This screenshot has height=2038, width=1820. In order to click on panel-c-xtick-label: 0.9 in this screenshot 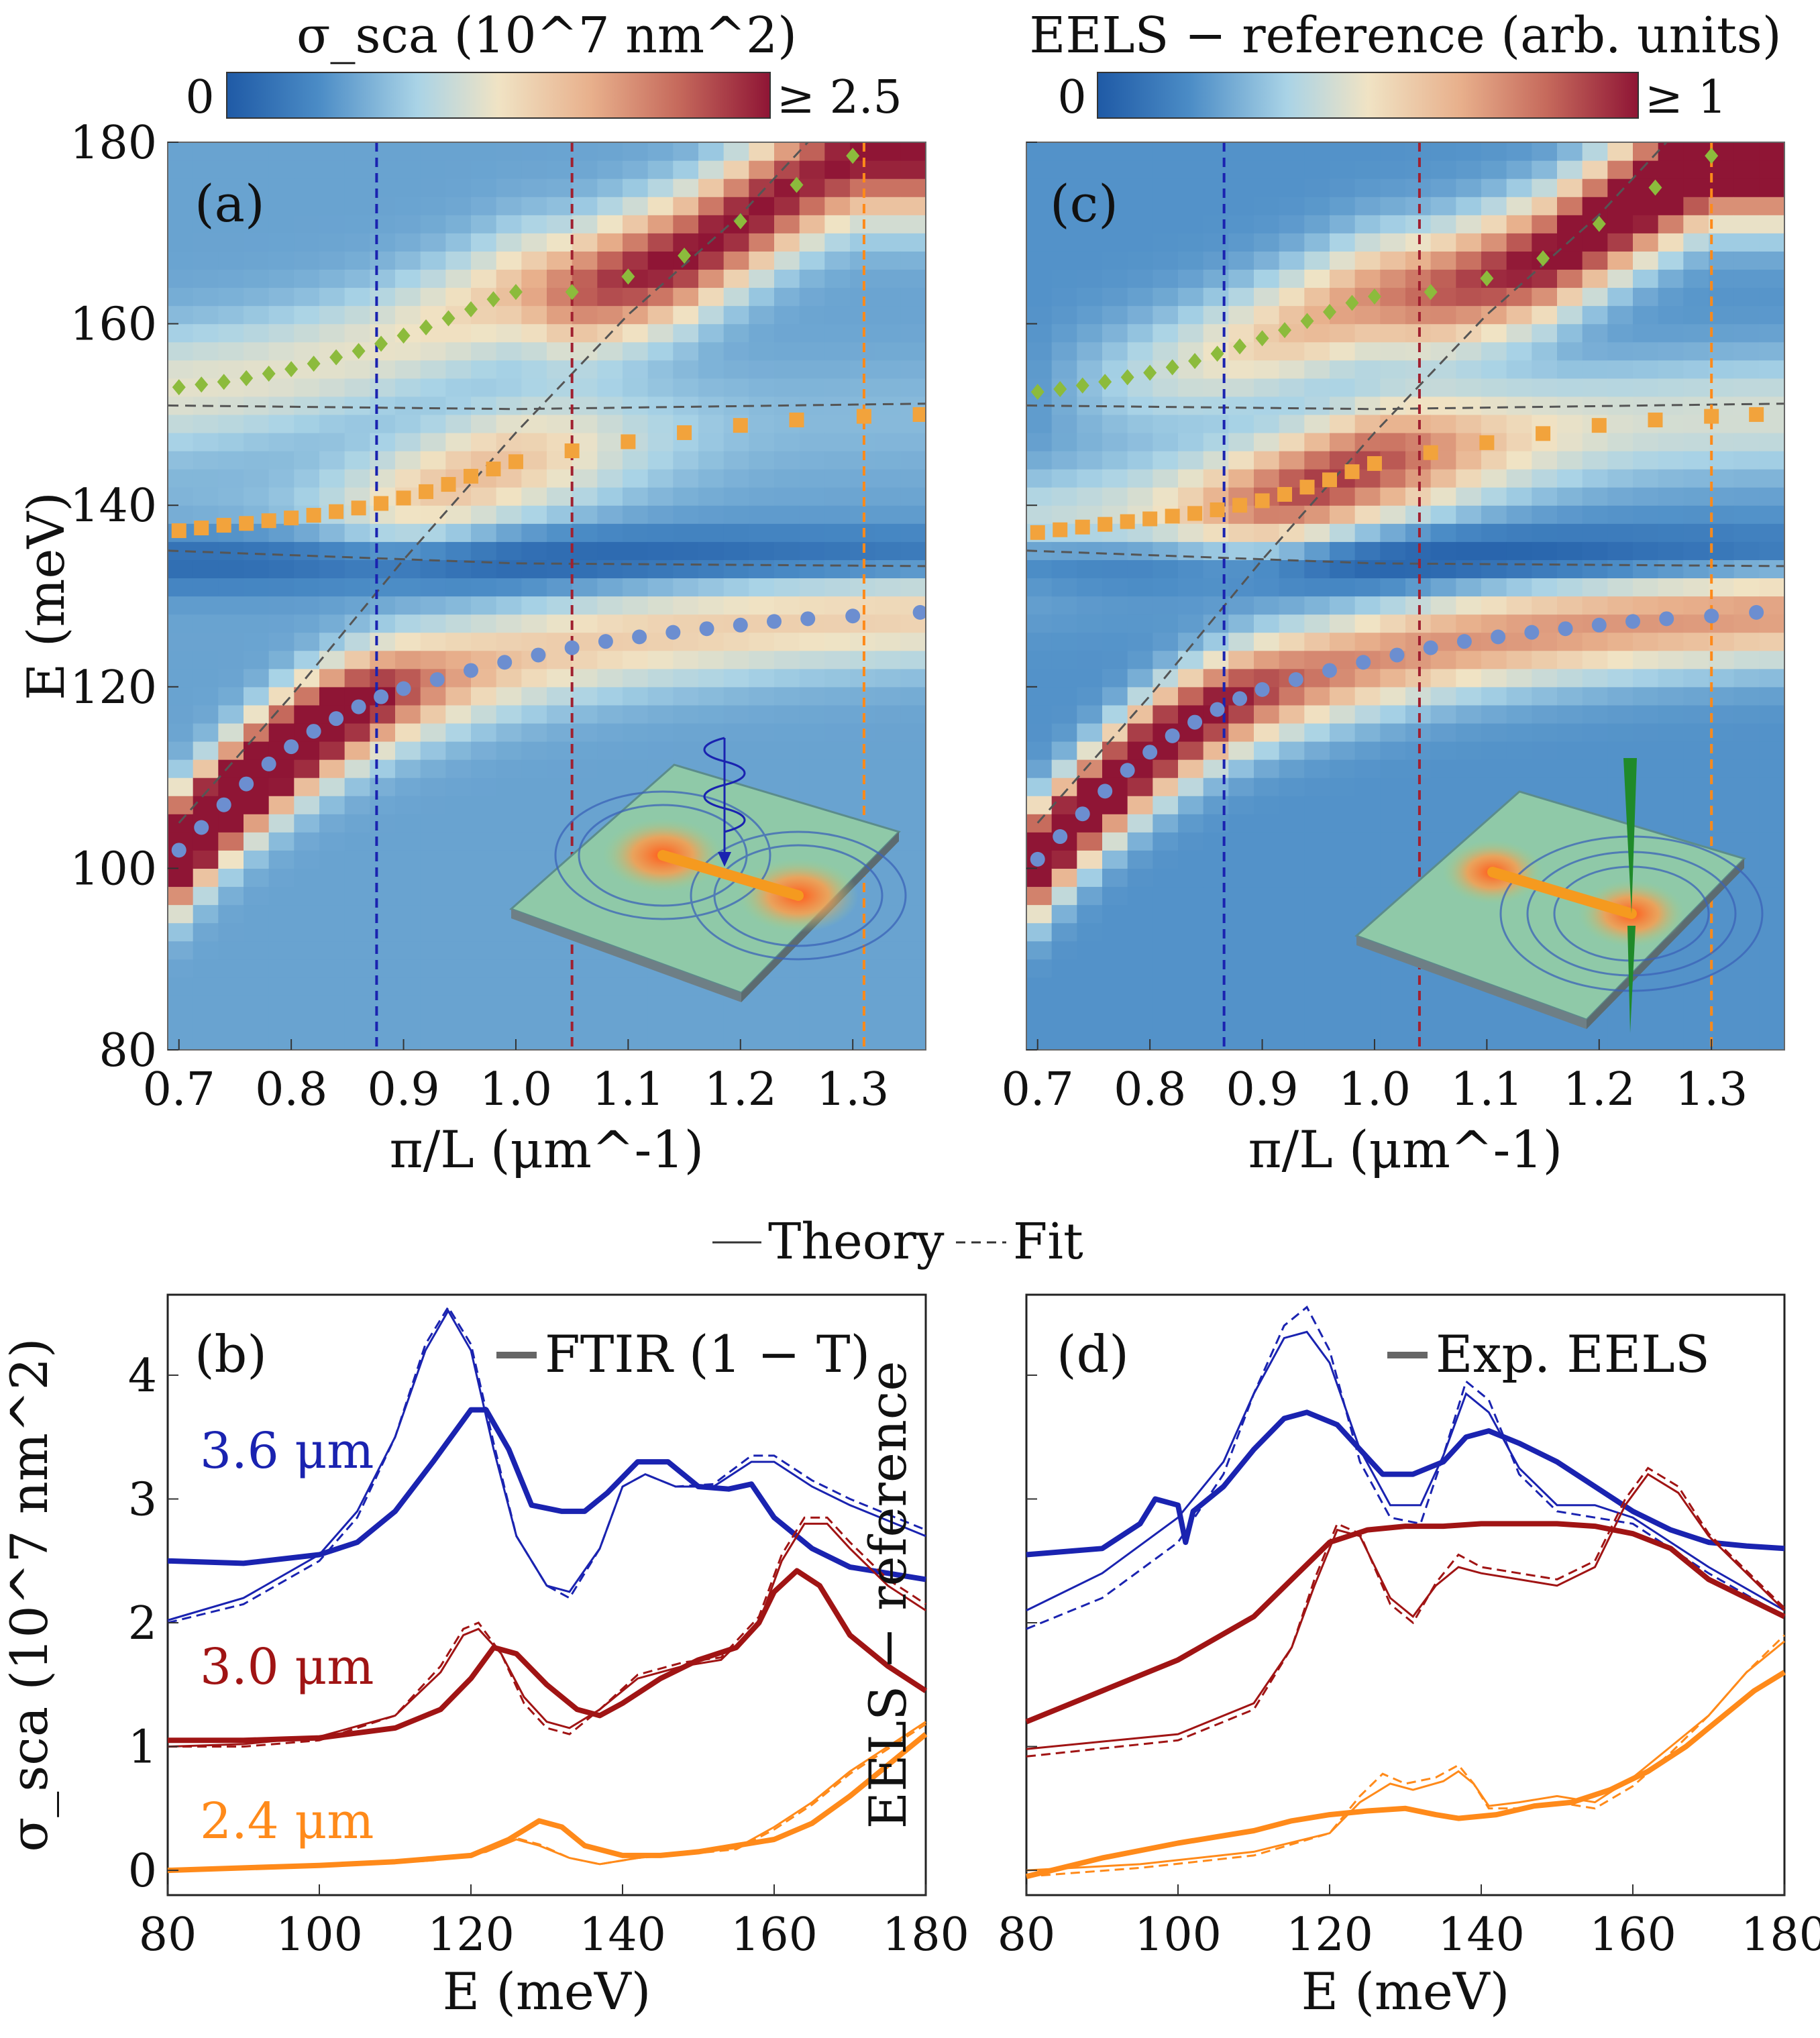, I will do `click(1262, 1089)`.